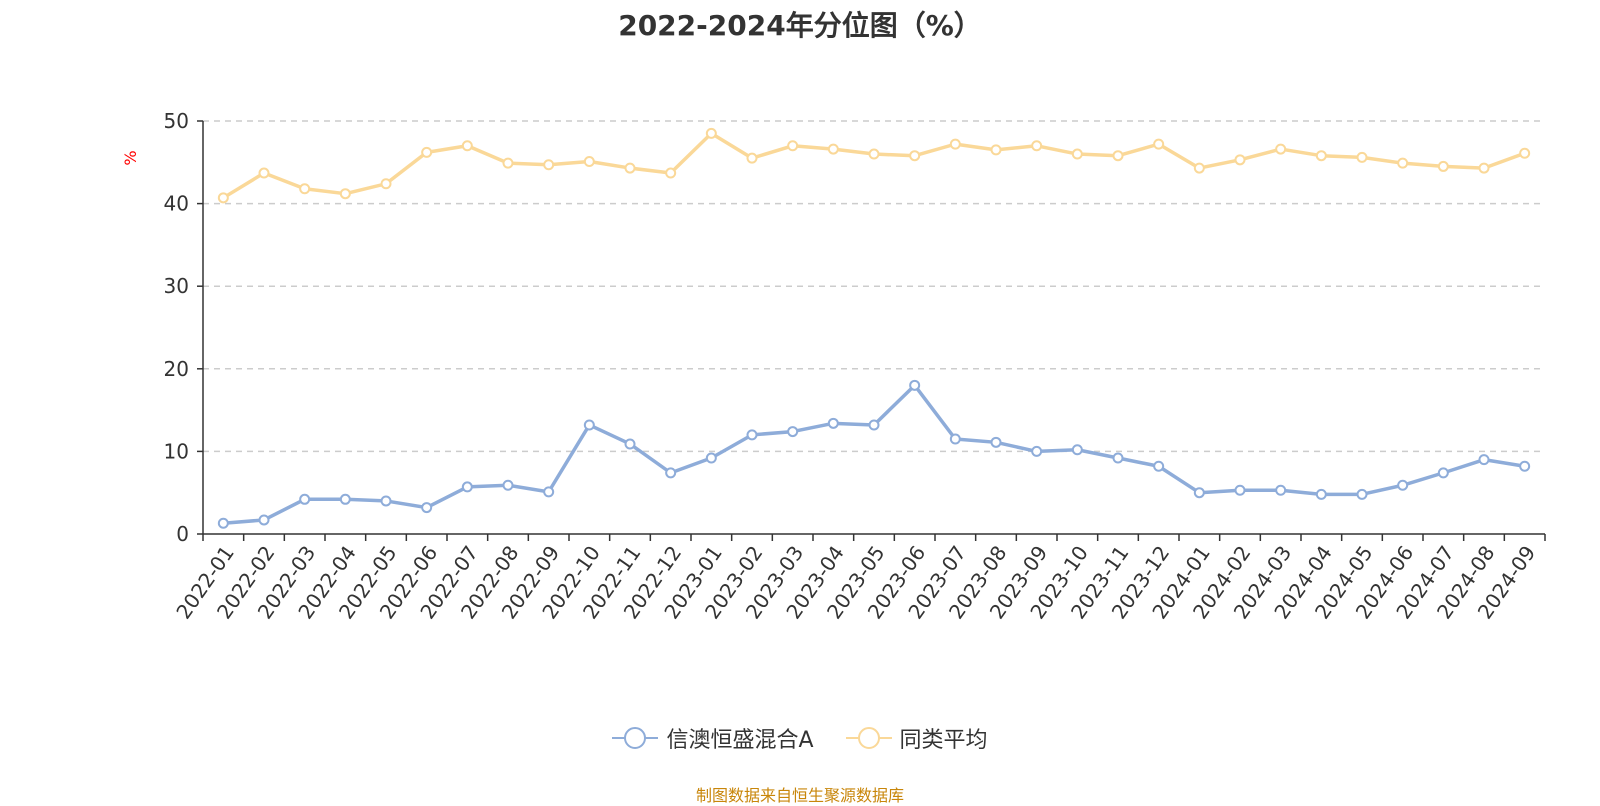  Describe the element at coordinates (799, 795) in the screenshot. I see `source-note: 制图数据来自恒生聚源数据库` at that location.